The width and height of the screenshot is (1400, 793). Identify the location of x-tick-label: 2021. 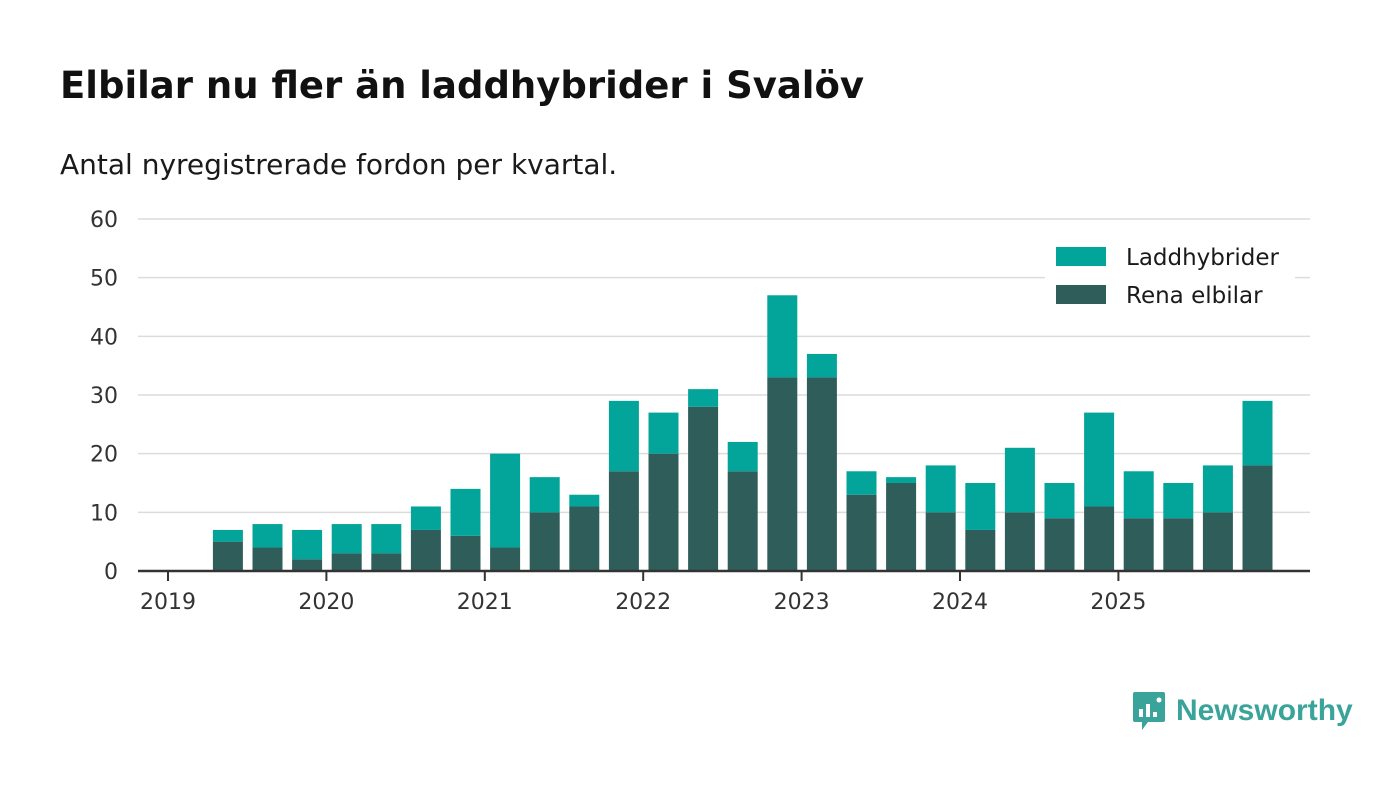
(485, 602).